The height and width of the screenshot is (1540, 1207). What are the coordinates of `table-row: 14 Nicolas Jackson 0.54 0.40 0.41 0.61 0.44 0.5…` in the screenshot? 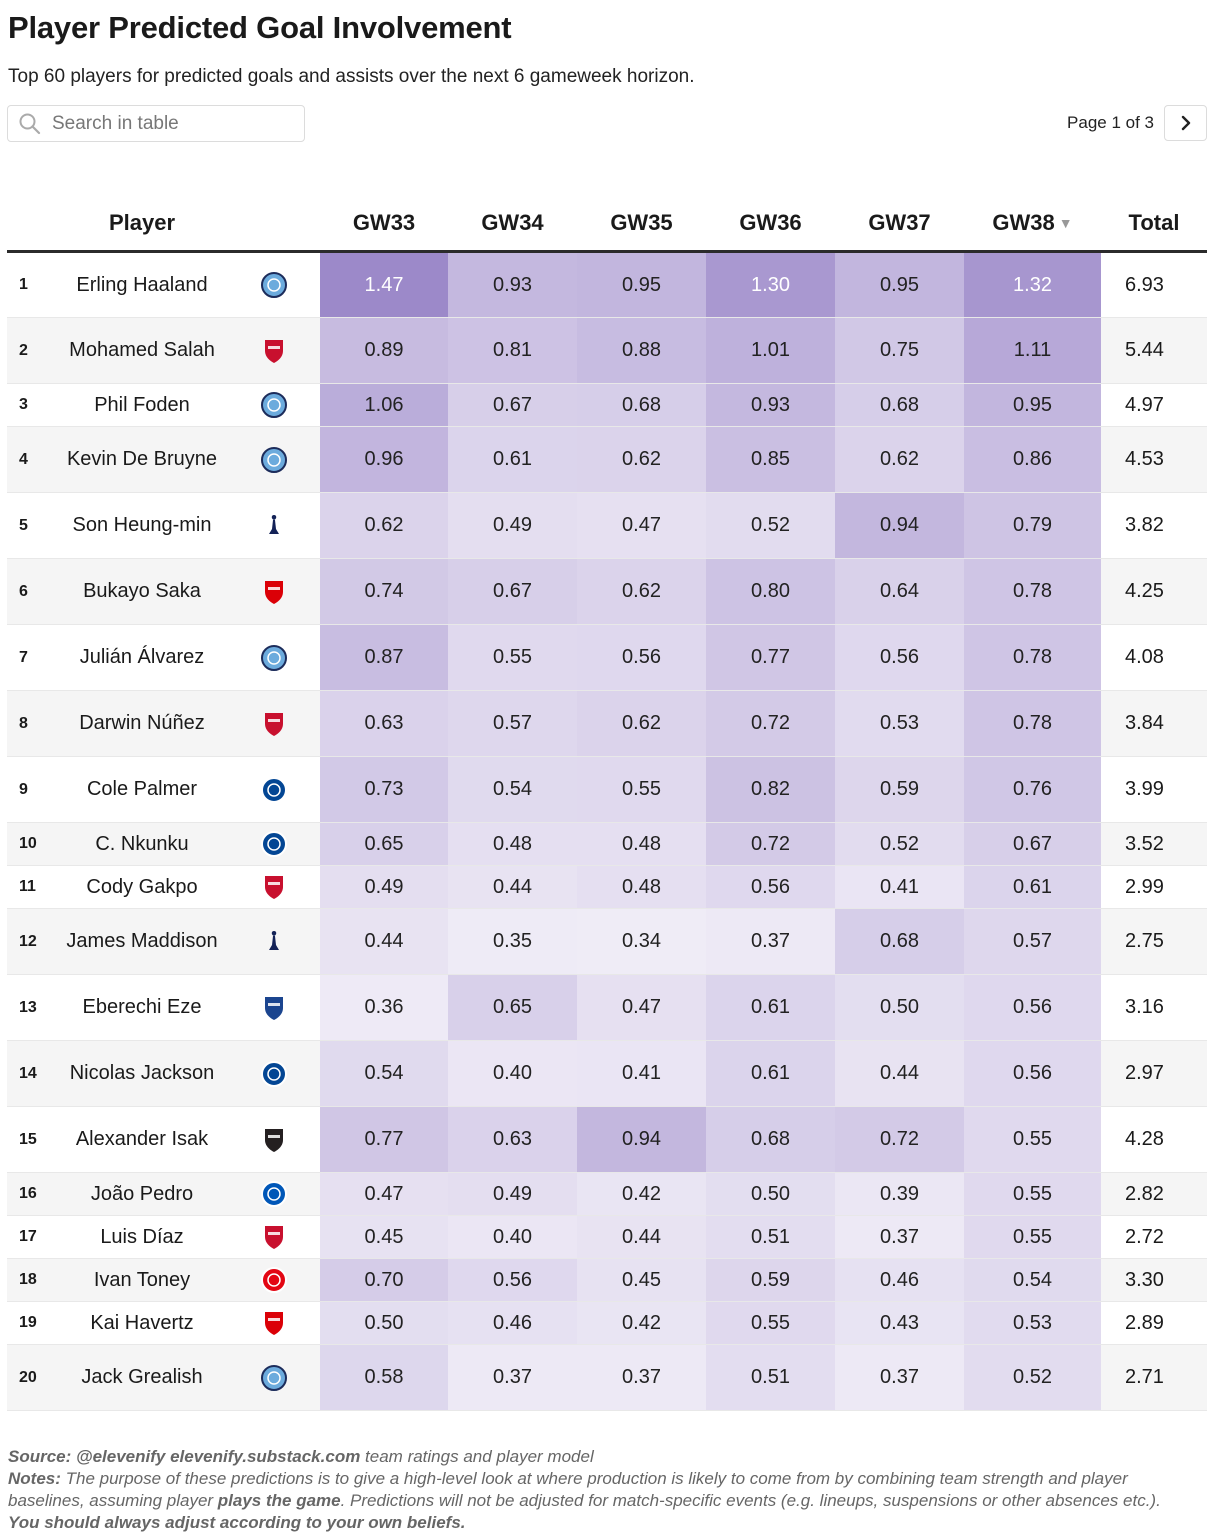 It's located at (607, 1073).